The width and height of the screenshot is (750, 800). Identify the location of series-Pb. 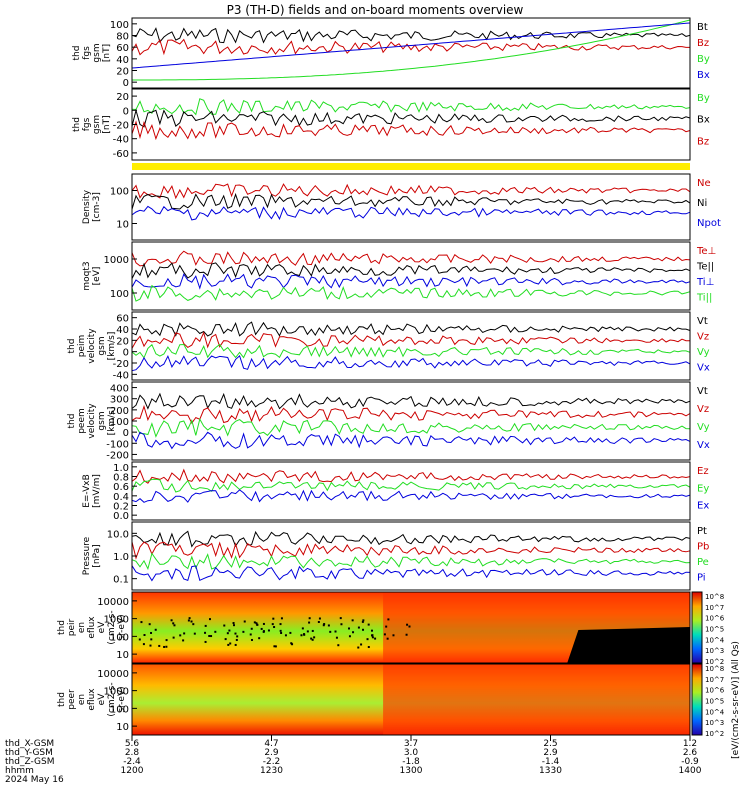
(411, 550).